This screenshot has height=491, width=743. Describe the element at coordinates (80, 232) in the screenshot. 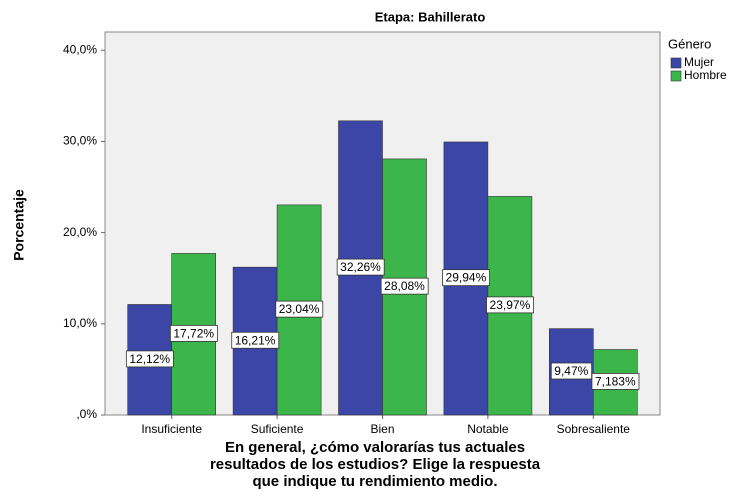

I see `y-tick-label: 20,0%` at that location.